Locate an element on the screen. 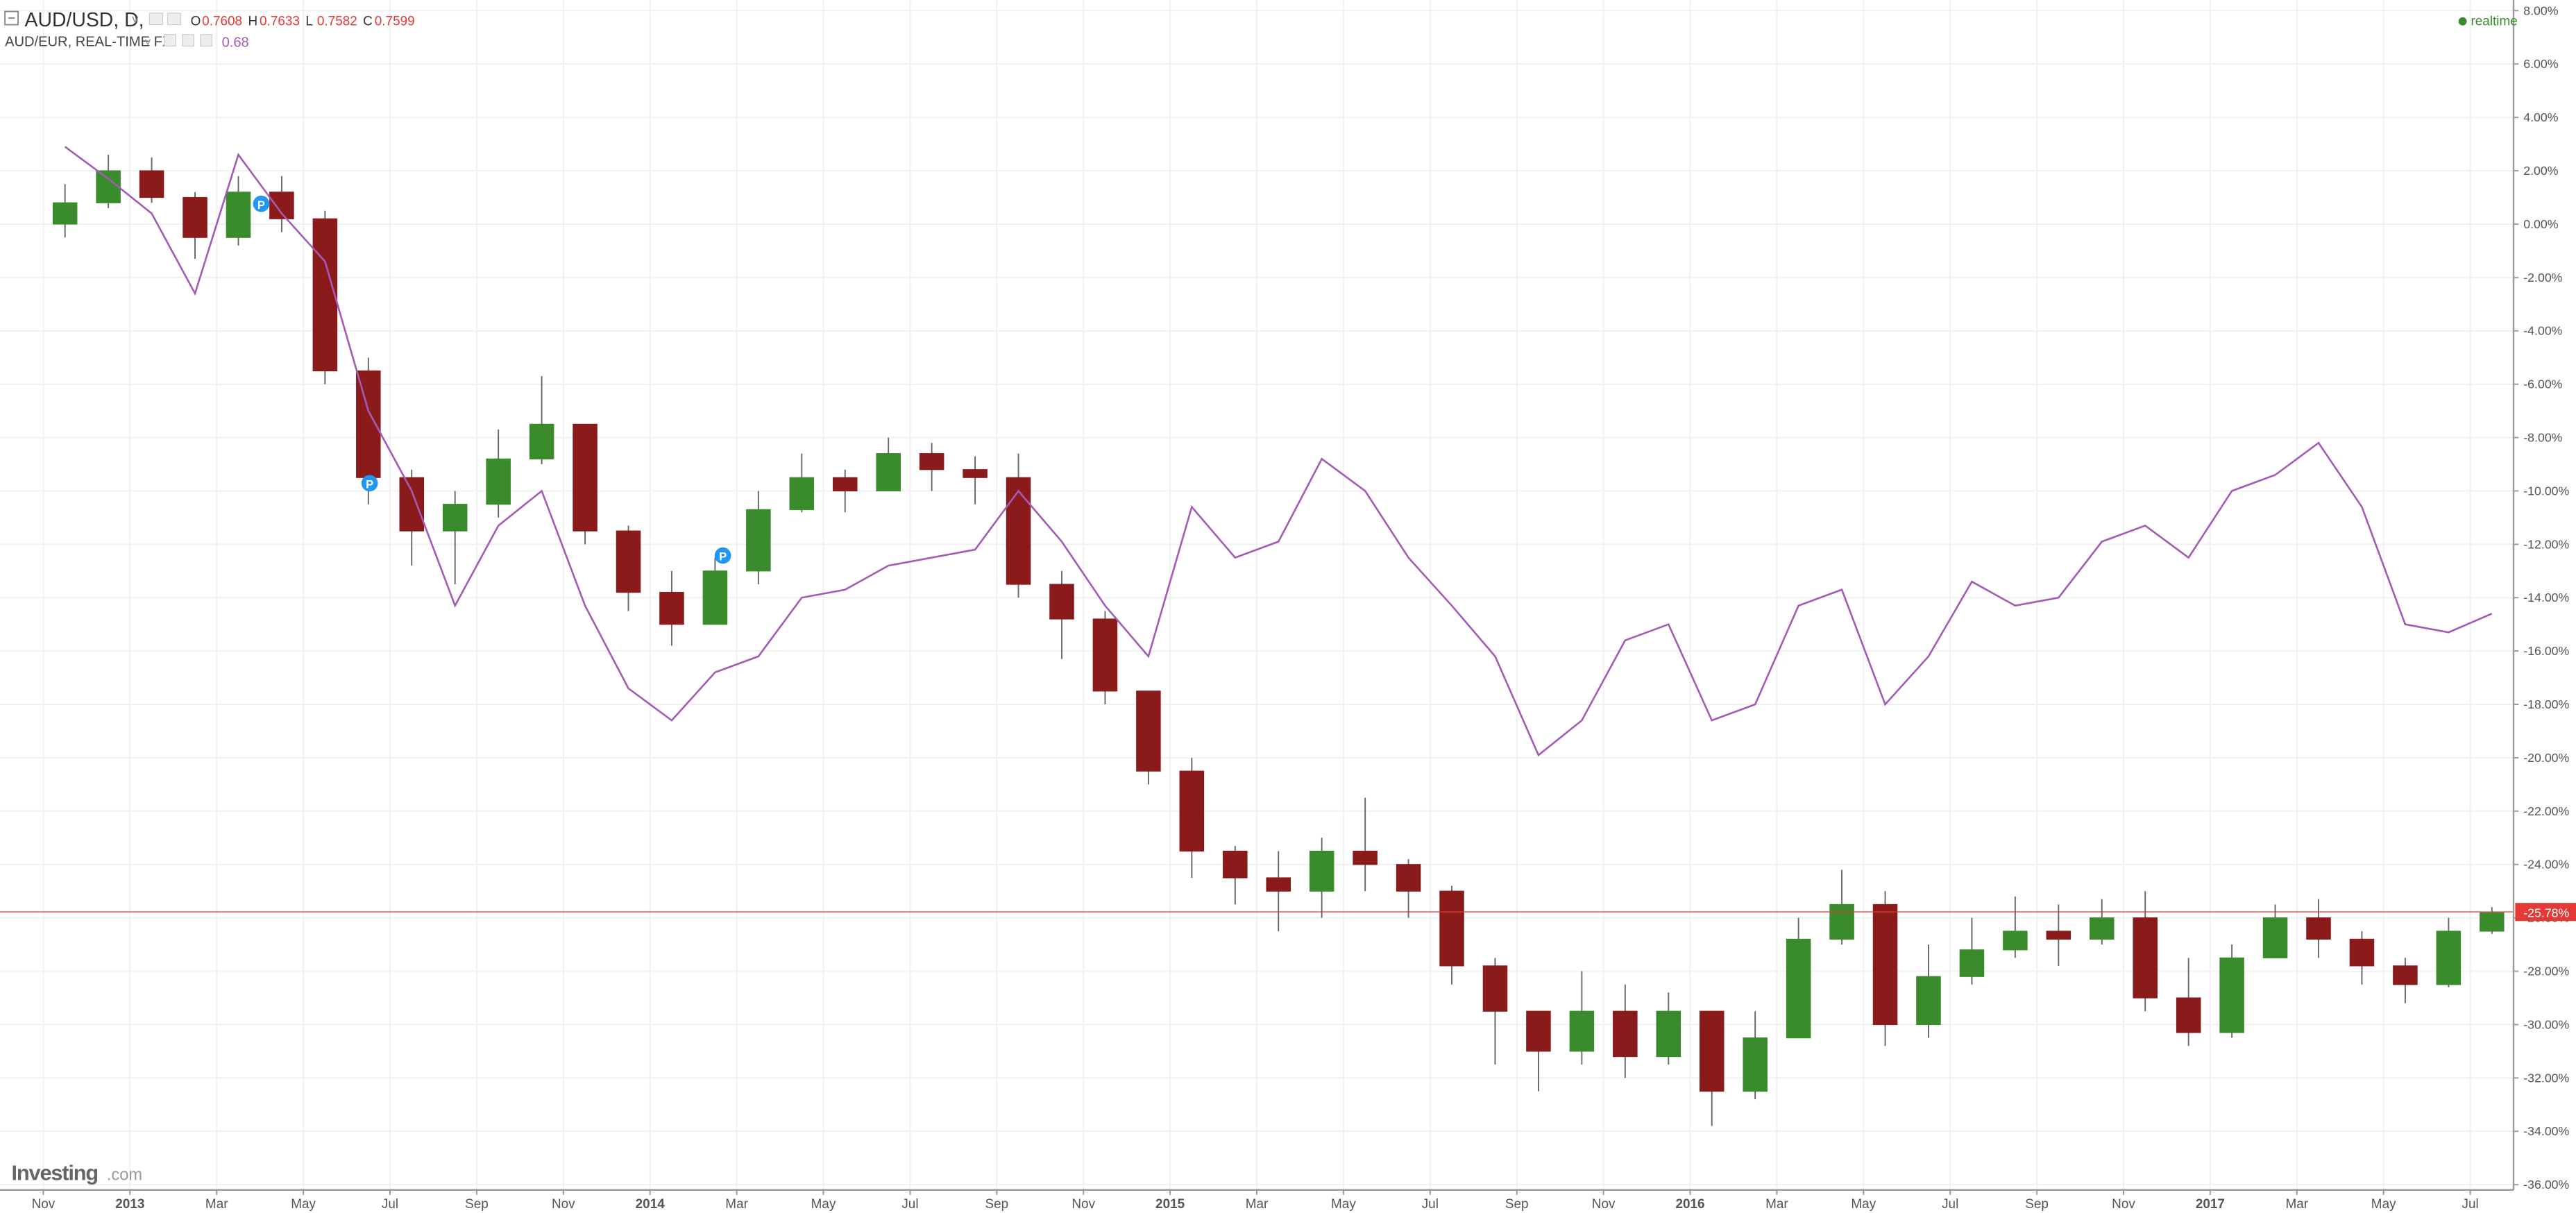 The image size is (2576, 1213). y-tick-label: -12.00% is located at coordinates (2546, 544).